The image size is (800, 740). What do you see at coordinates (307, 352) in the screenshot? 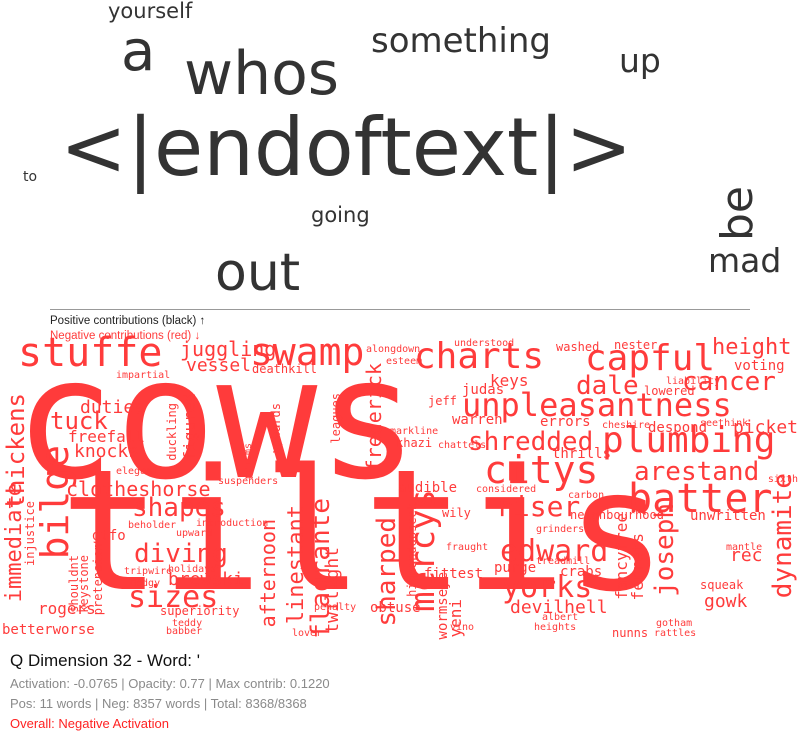
I see `cloud-word: swamp` at bounding box center [307, 352].